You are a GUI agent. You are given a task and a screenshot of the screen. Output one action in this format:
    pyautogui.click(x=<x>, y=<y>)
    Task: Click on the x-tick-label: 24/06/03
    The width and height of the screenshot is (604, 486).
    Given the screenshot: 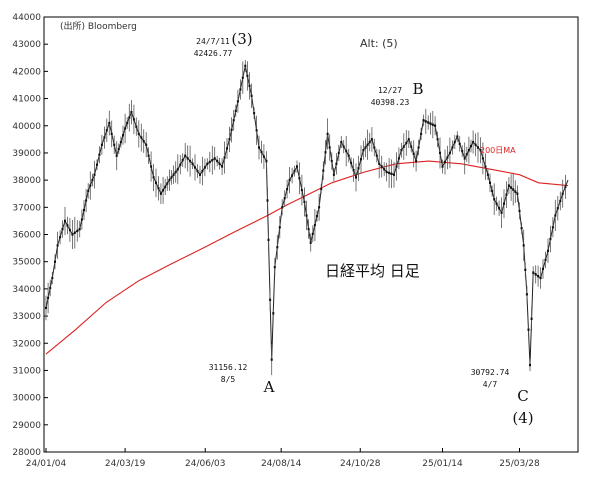 What is the action you would take?
    pyautogui.click(x=205, y=464)
    